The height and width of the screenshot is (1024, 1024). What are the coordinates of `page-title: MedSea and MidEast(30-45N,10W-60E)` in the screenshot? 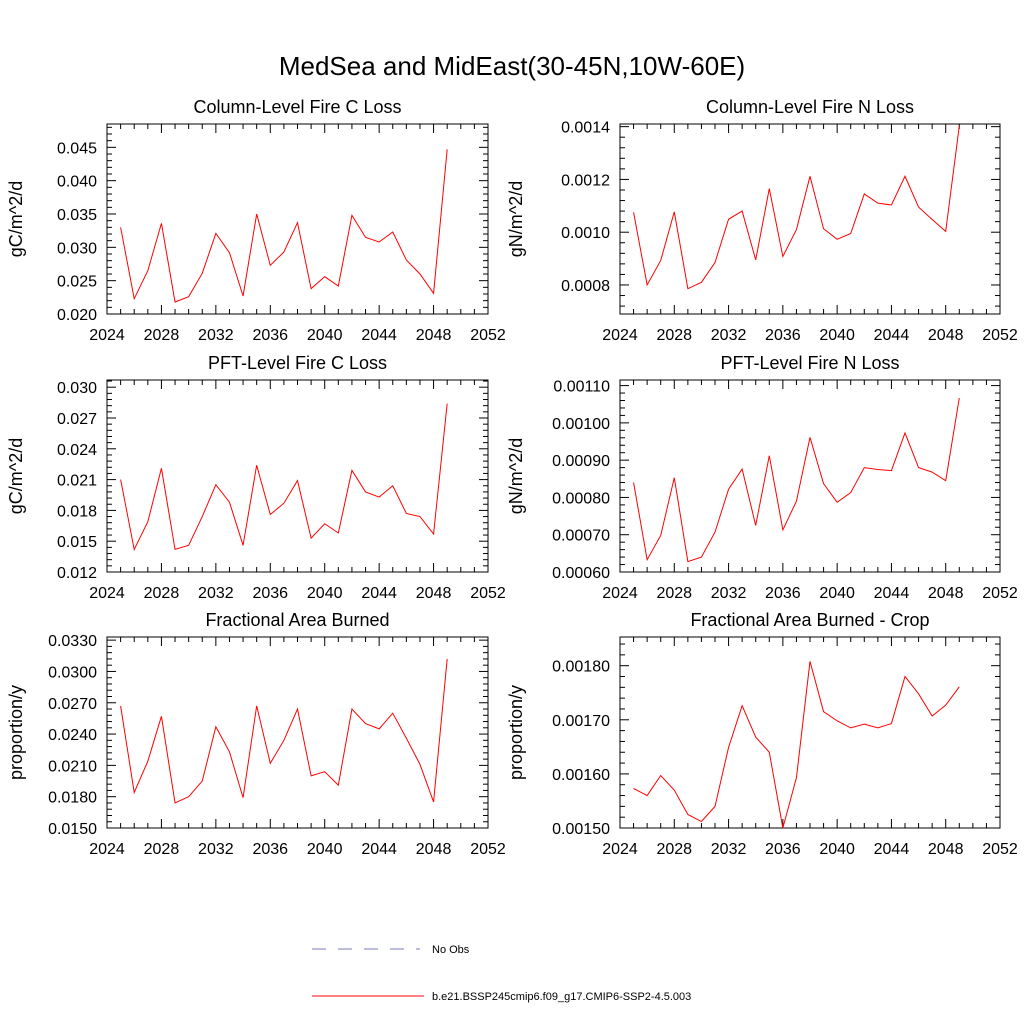 It's located at (512, 66).